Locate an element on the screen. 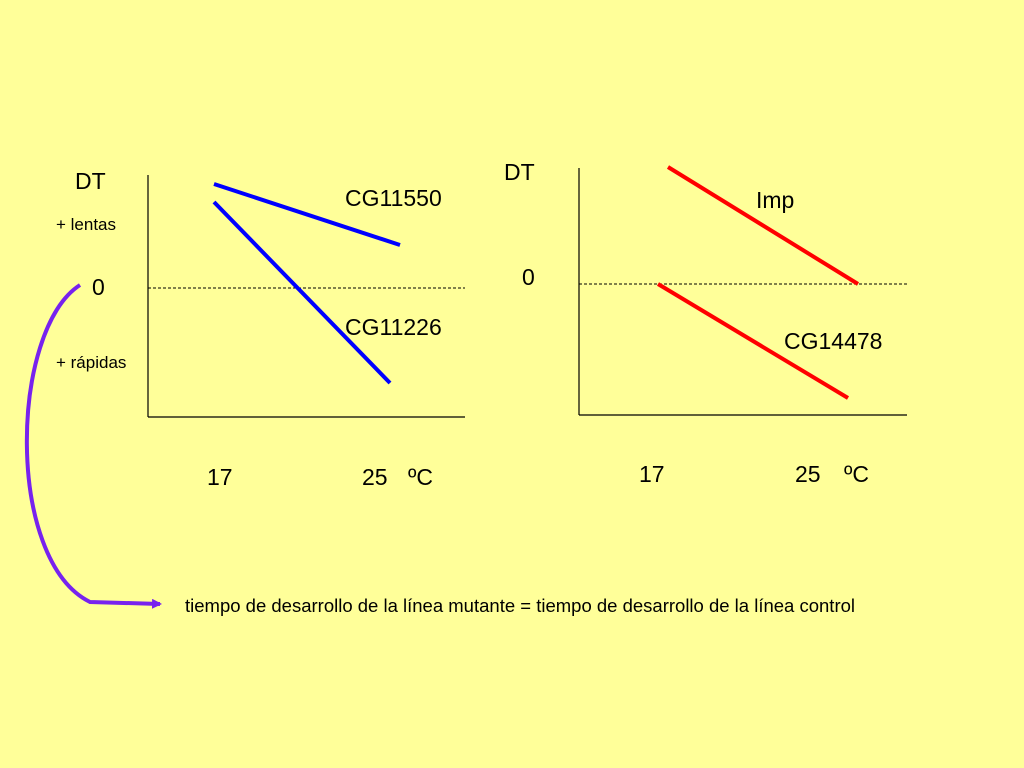 This screenshot has width=1024, height=768. line-cg14478 is located at coordinates (753, 341).